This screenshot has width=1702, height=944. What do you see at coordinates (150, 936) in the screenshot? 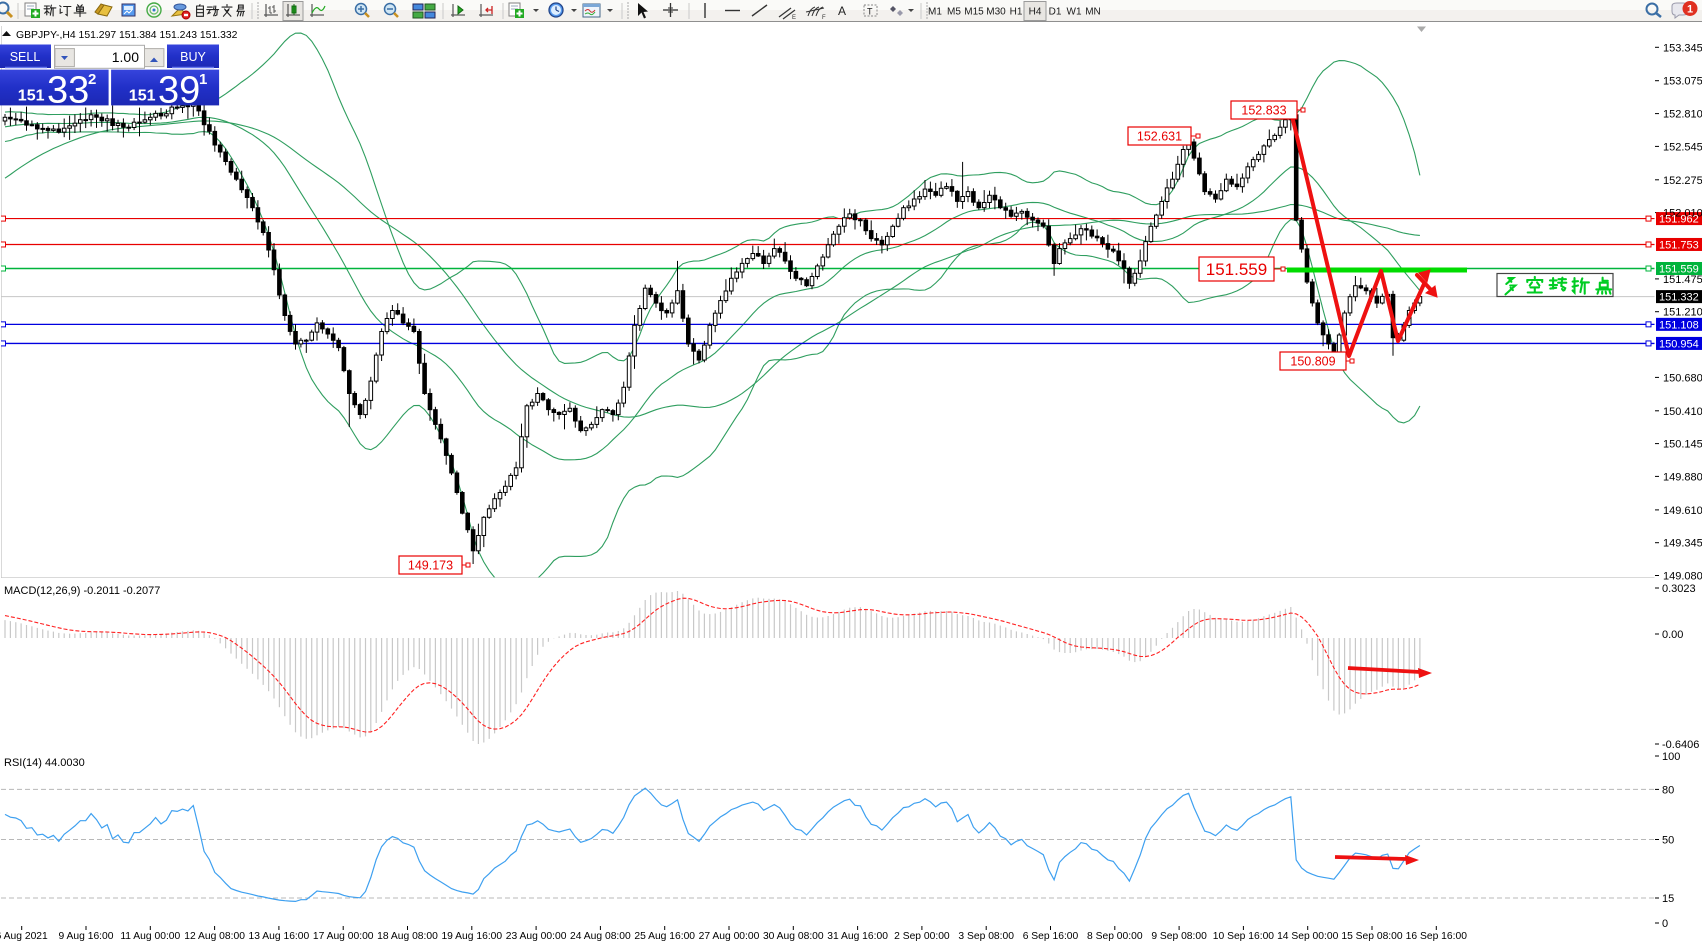
I see `svg-text: 11 Aug 00:00` at bounding box center [150, 936].